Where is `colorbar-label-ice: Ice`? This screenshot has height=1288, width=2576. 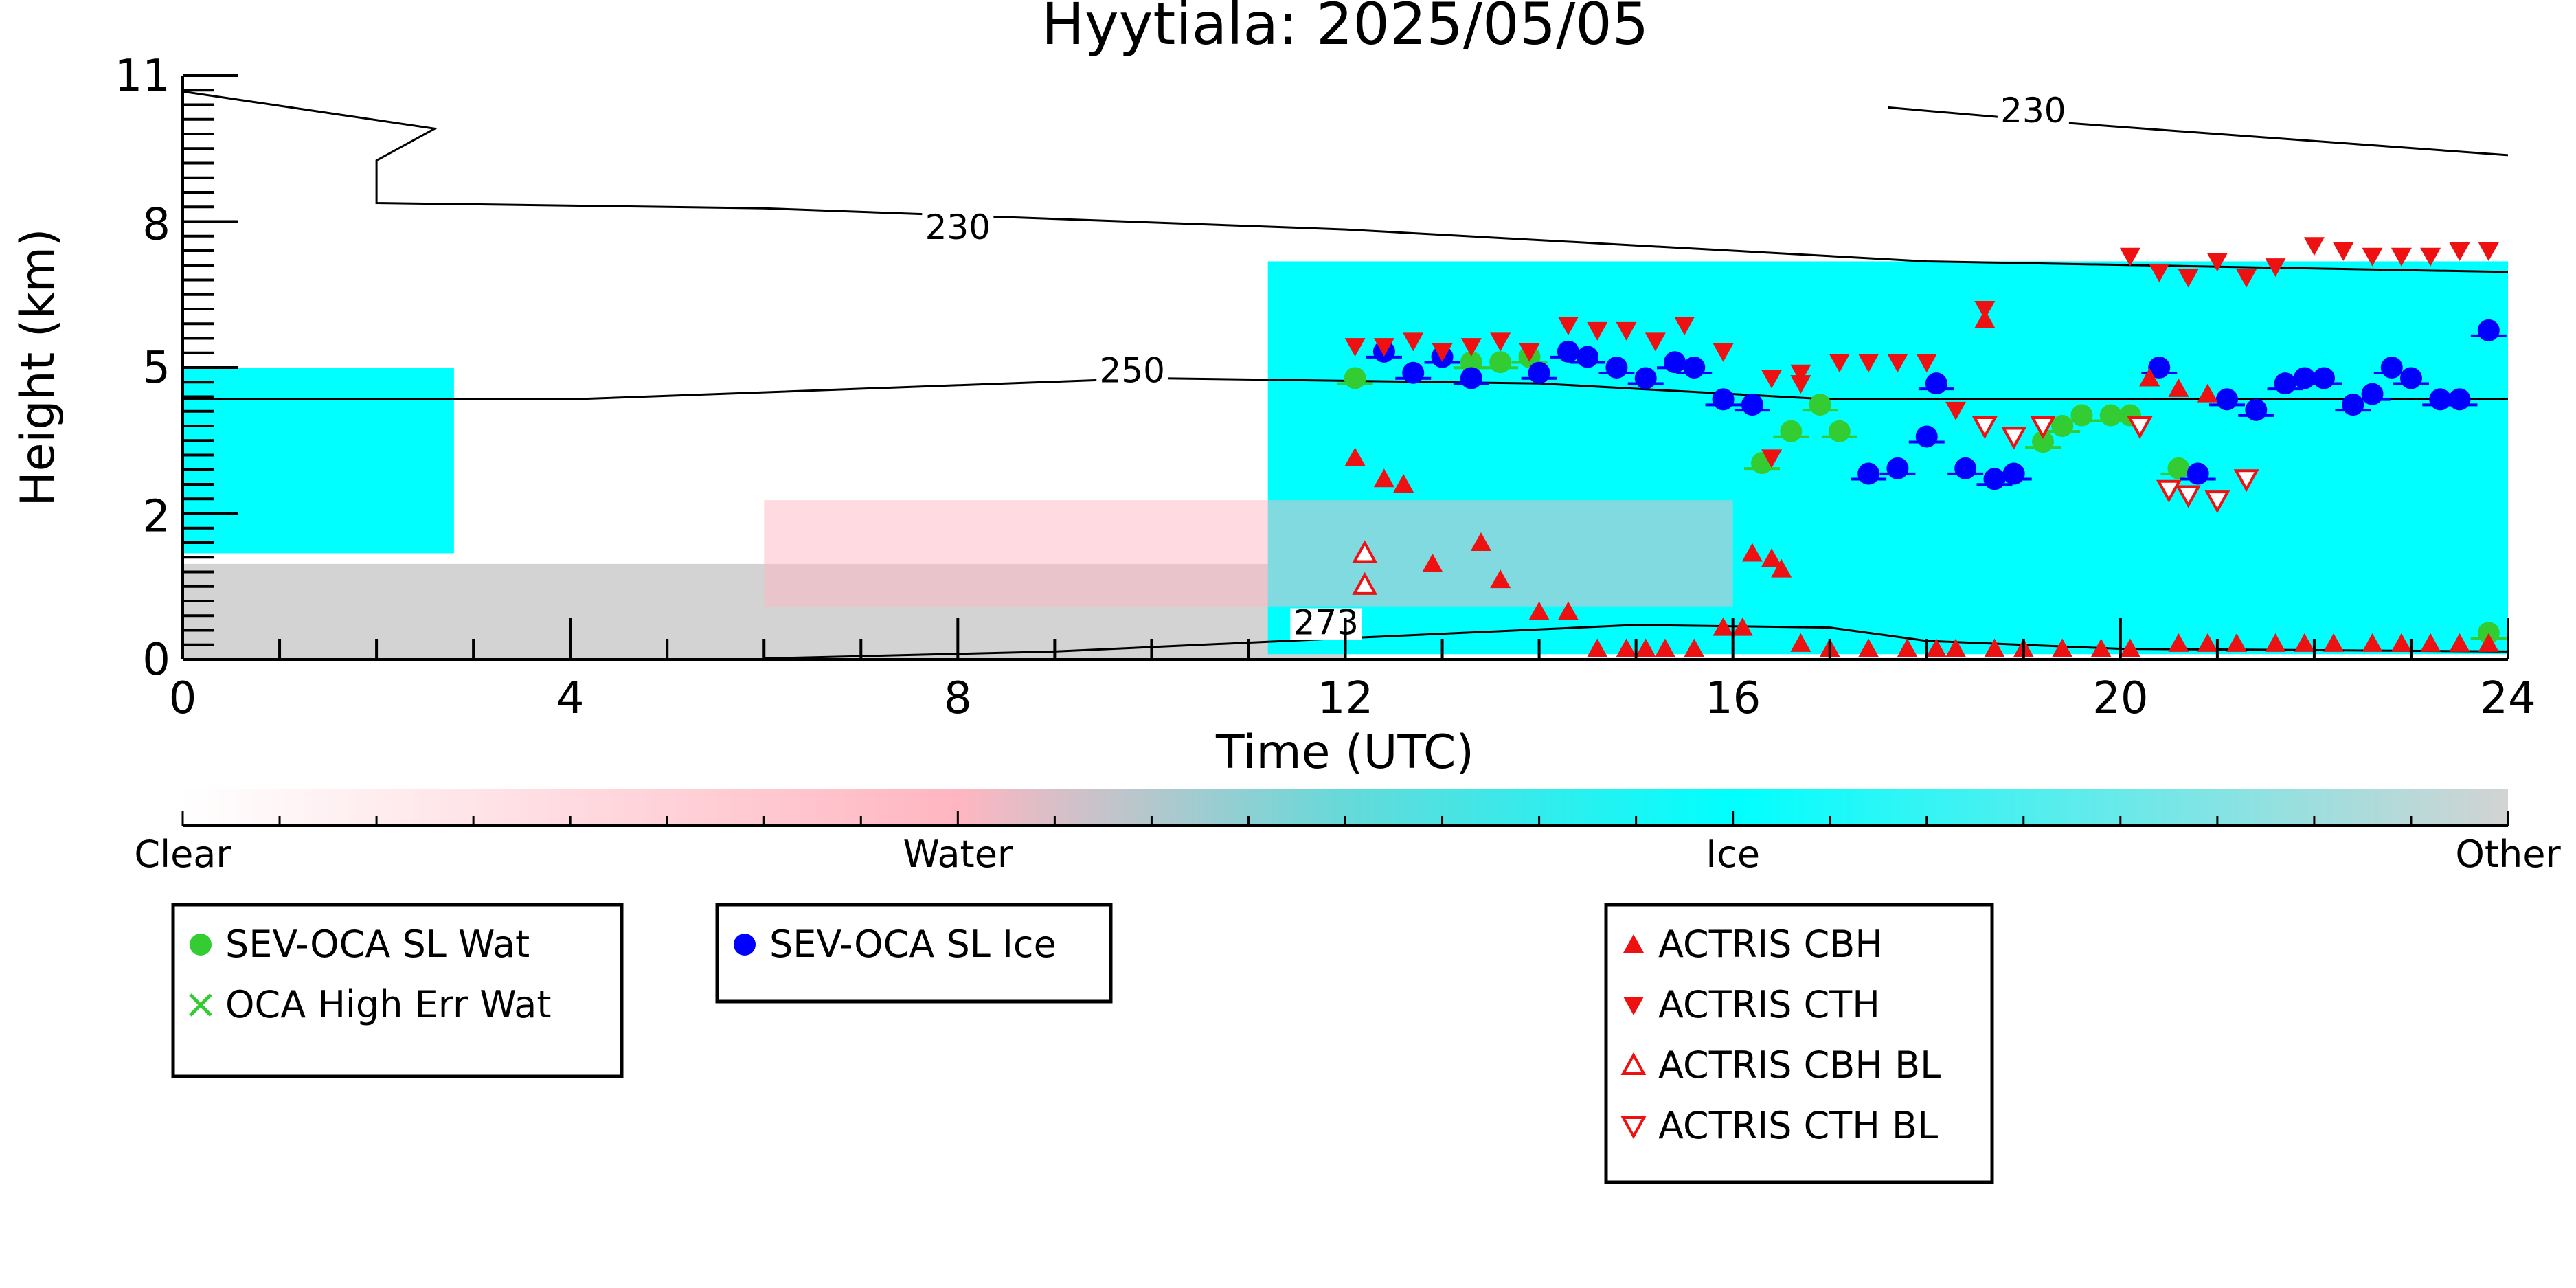
colorbar-label-ice: Ice is located at coordinates (1733, 854).